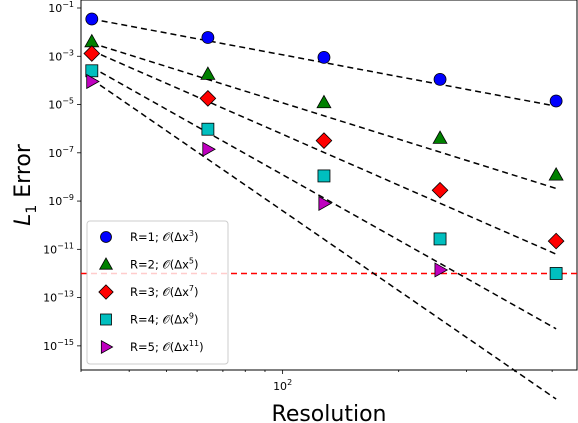 The width and height of the screenshot is (578, 423). Describe the element at coordinates (164, 319) in the screenshot. I see `legend-label-r4: R=4; 𝒪(Δx9)` at that location.